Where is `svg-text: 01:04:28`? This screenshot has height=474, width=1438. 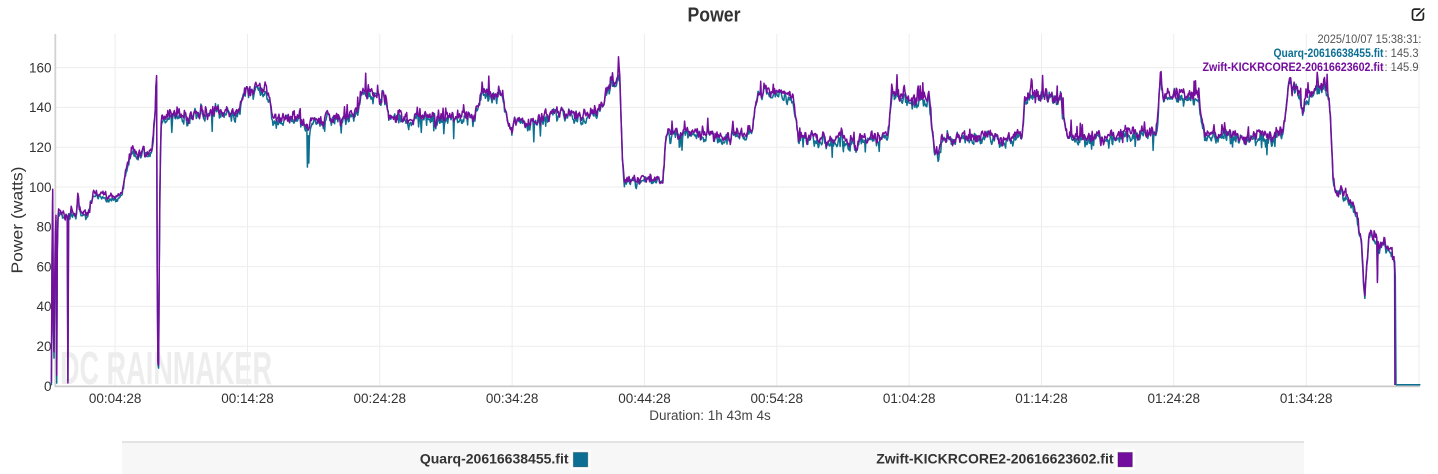
svg-text: 01:04:28 is located at coordinates (909, 398).